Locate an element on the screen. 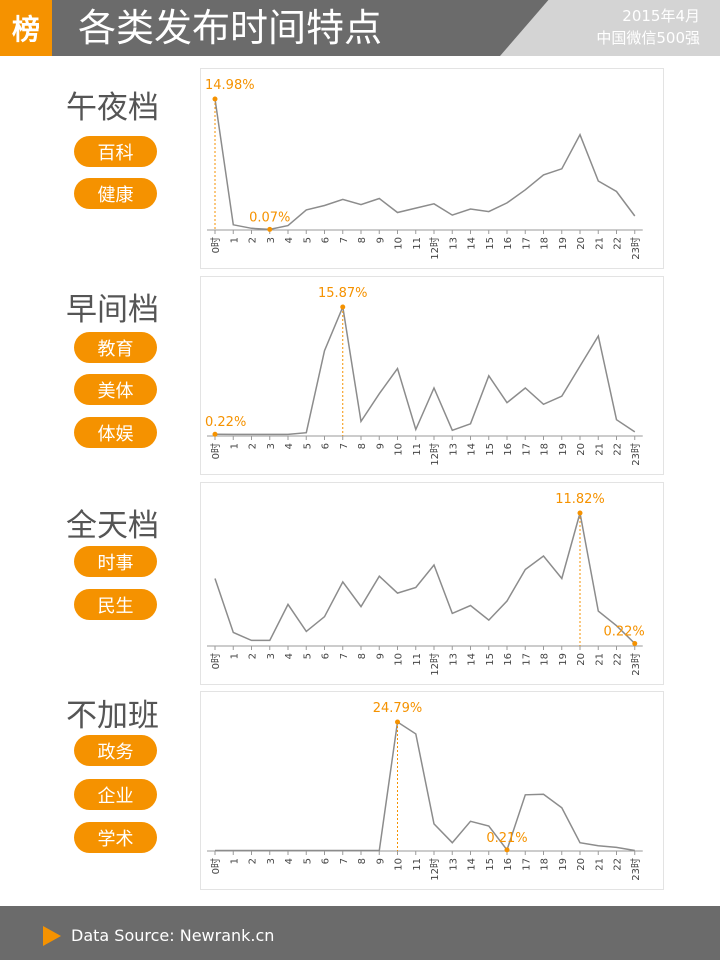 The width and height of the screenshot is (720, 960). tag-button: 体娱 is located at coordinates (115, 432).